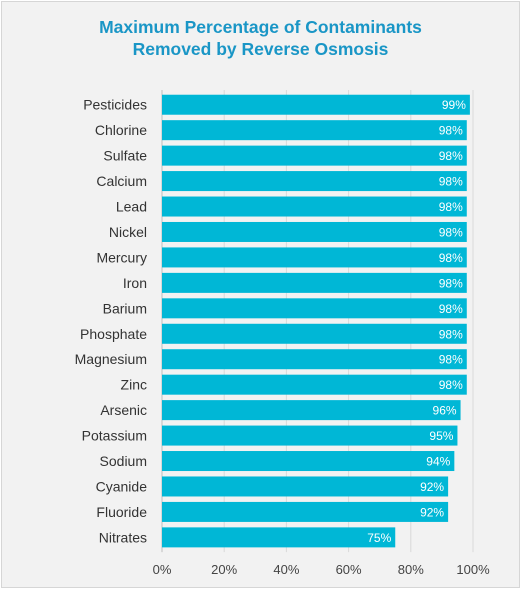 The height and width of the screenshot is (589, 521). I want to click on category-label: Barium, so click(125, 308).